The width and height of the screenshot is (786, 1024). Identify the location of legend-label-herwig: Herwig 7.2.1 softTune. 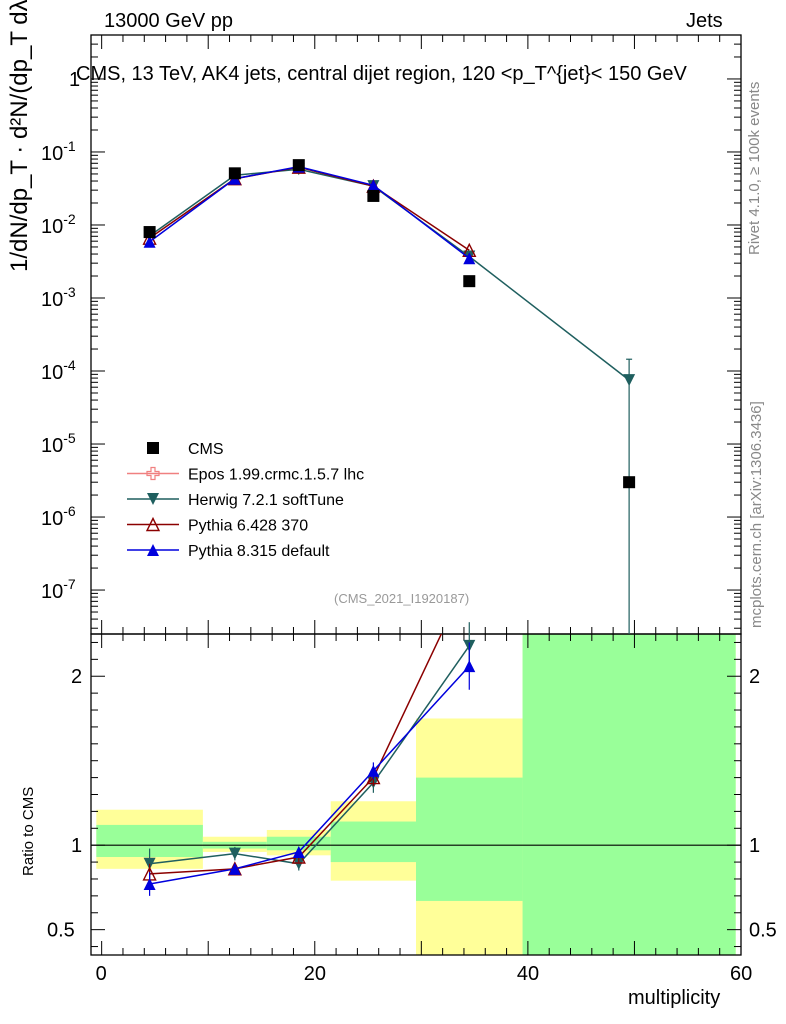
(266, 500).